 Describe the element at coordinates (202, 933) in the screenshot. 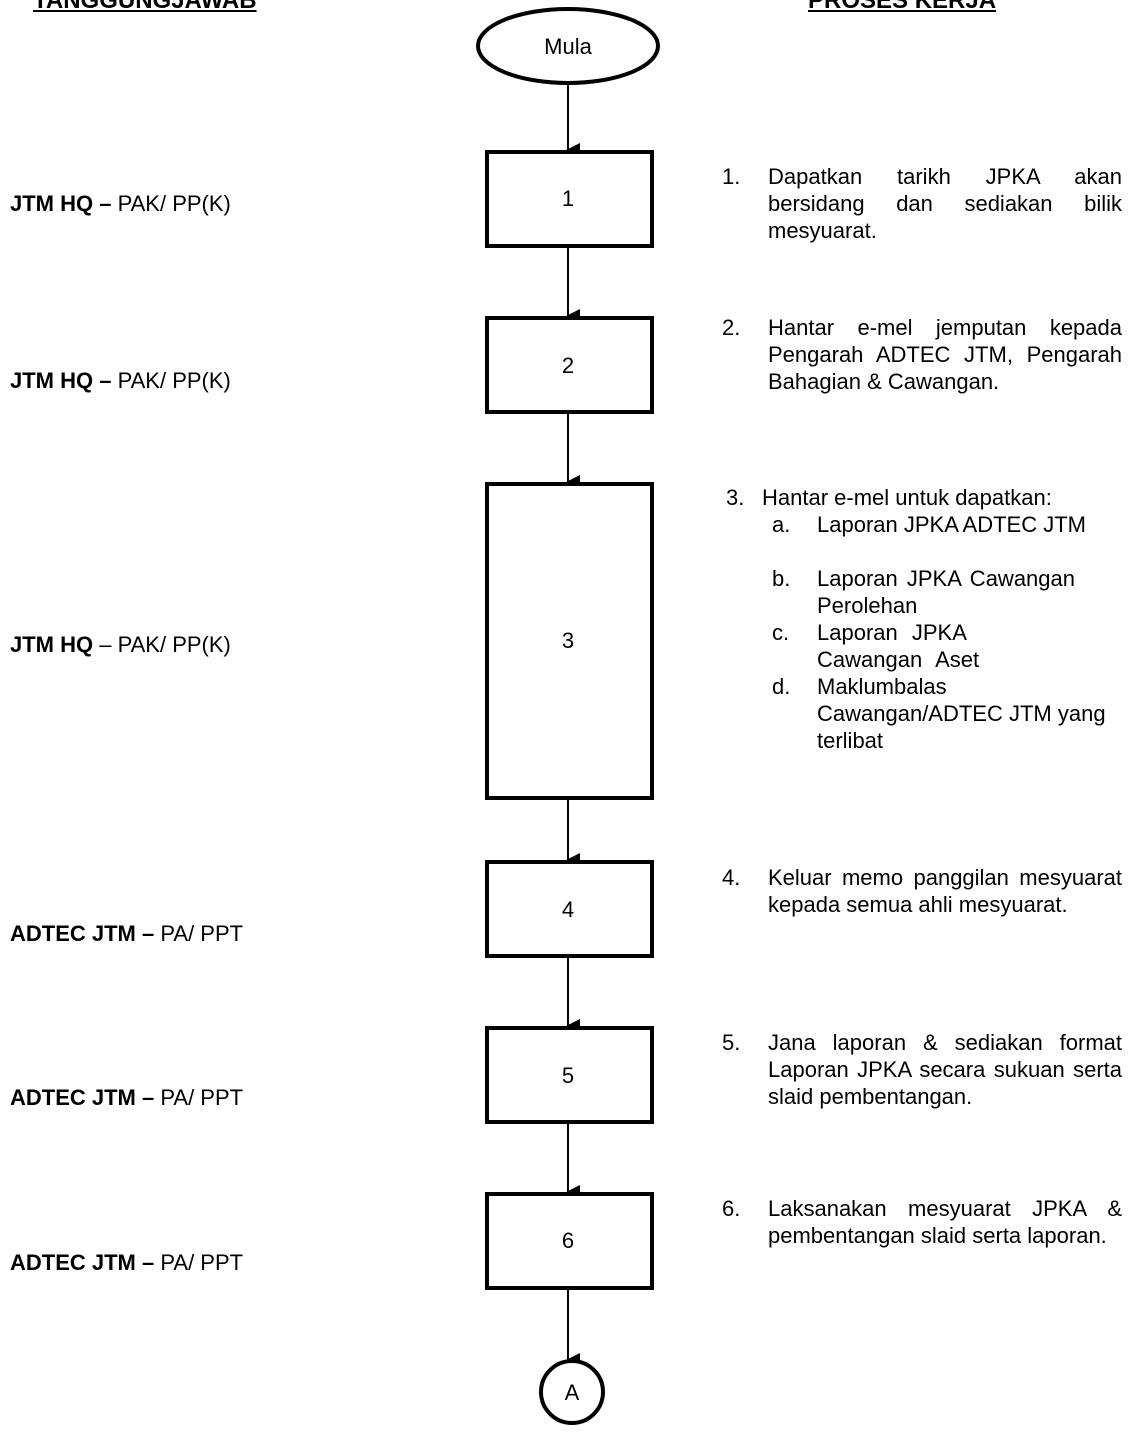

I see `responsibility-4-role: PA/ PPT` at that location.